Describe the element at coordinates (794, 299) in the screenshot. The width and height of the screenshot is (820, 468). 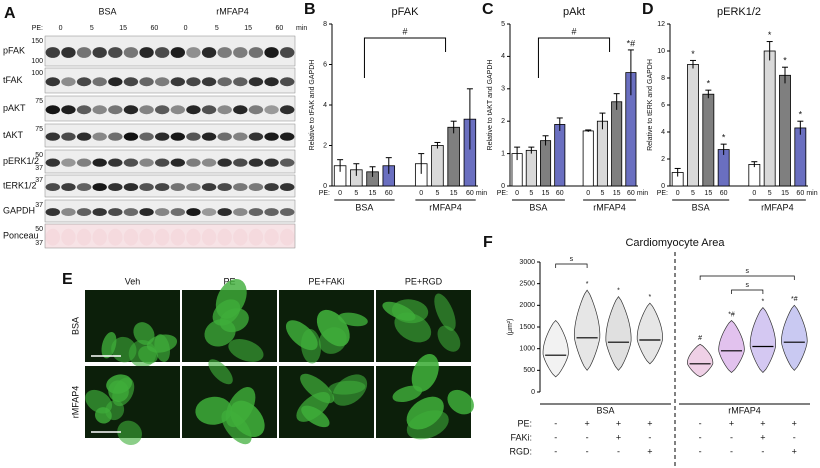
I see `significance: *#` at that location.